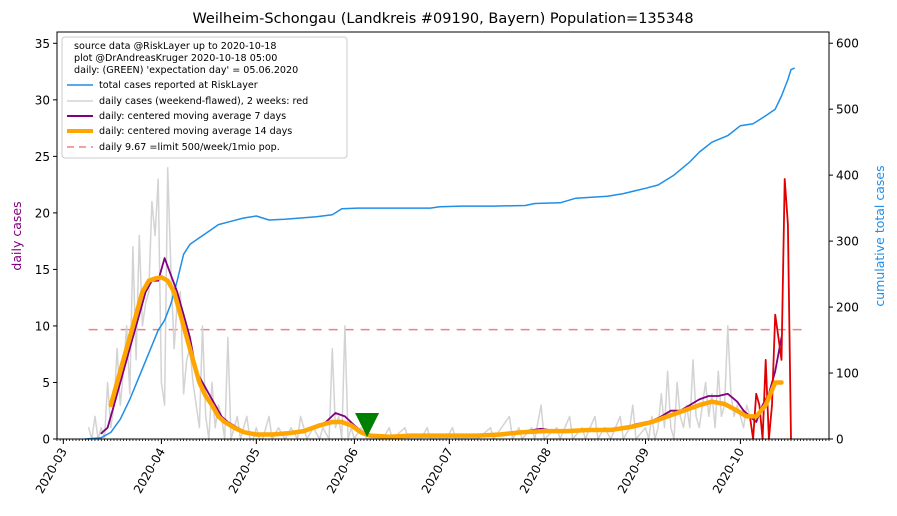 The image size is (897, 516). I want to click on right-tick-label: 200, so click(847, 308).